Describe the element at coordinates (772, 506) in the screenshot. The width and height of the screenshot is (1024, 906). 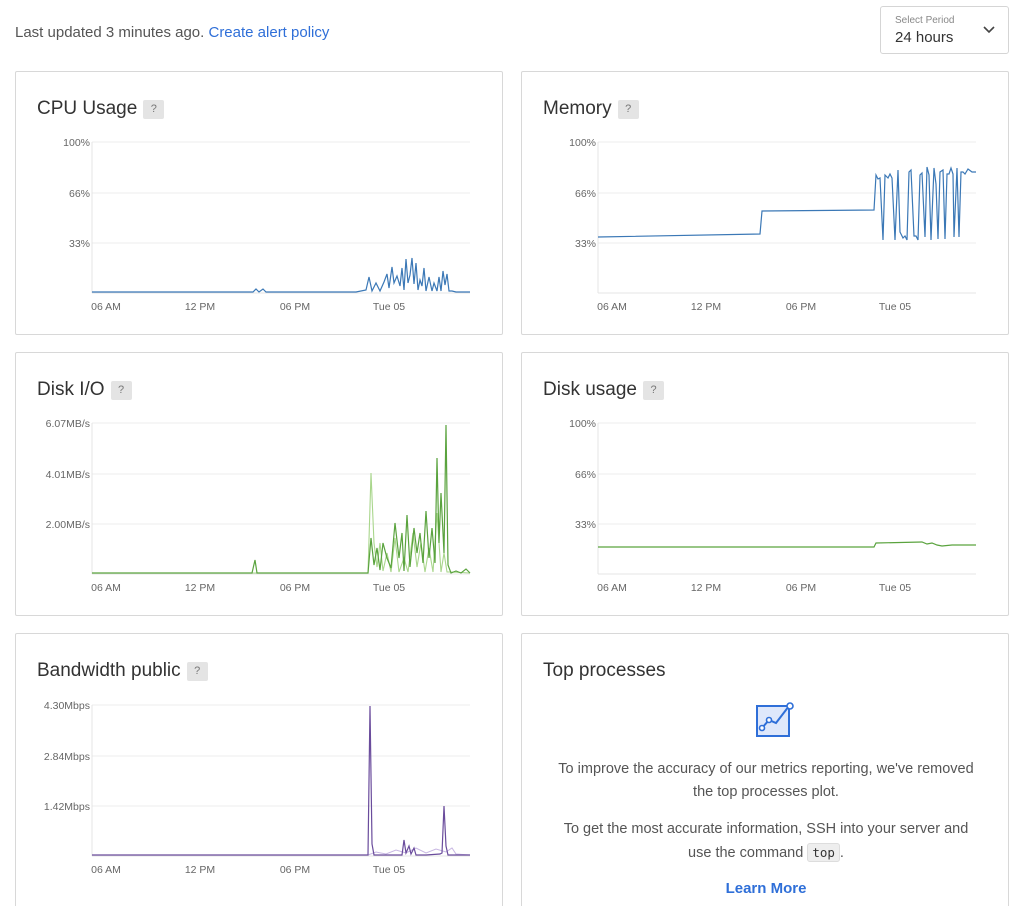
I see `disk-usage-chart: 100% 66% 33% 06 AM 12 PM 06 PM Tue 05` at that location.